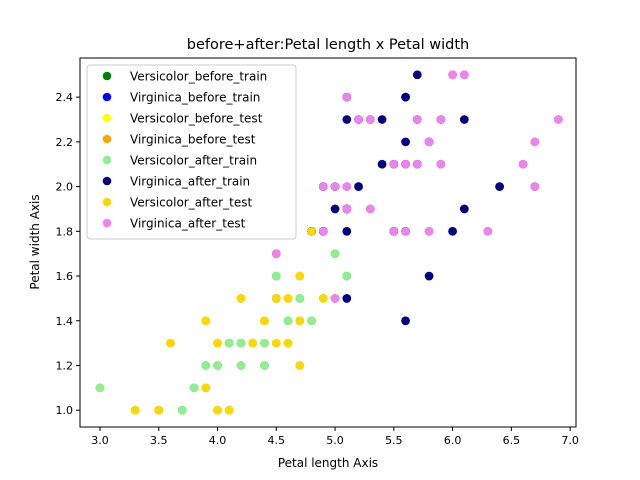  I want to click on x-axis-ticks: 3.0 3.5 4.0 4.5 5.0 5.5 6.0 6.5 7.0, so click(335, 437).